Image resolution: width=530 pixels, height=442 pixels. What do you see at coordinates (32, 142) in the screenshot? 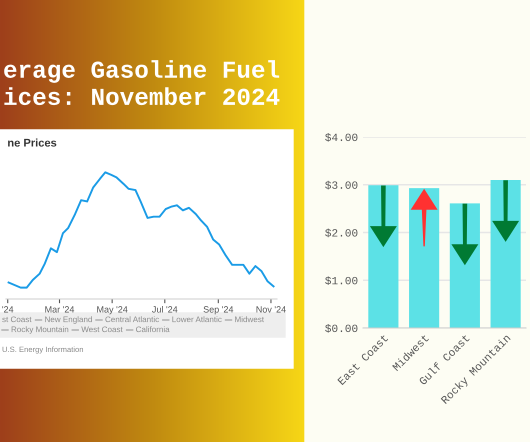
I see `chart-title: ne Prices` at bounding box center [32, 142].